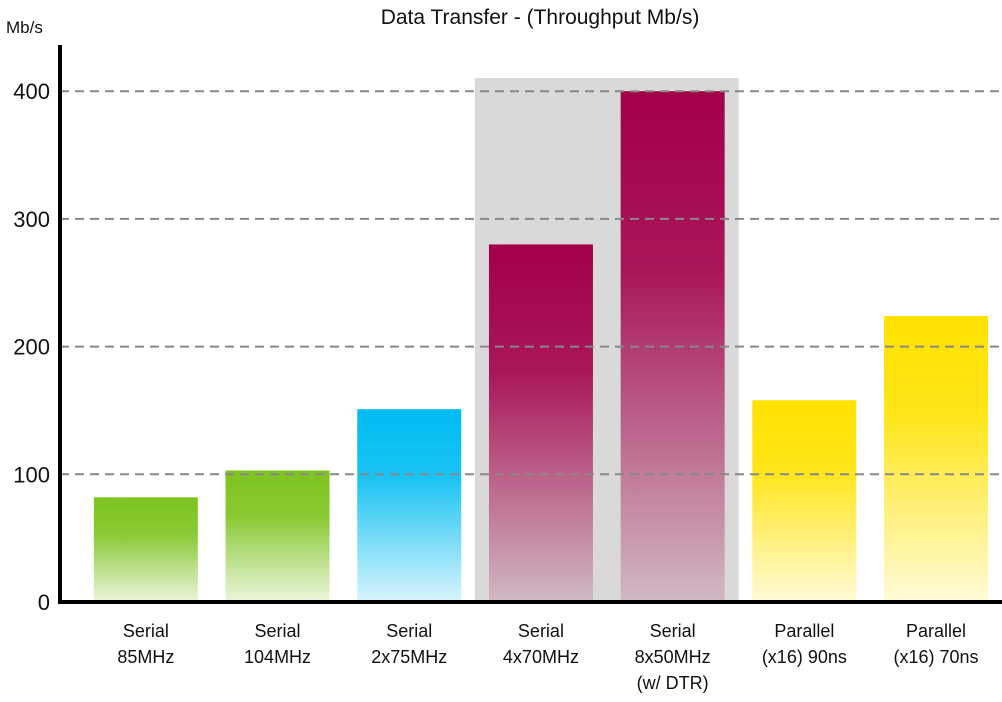 This screenshot has width=1002, height=702. What do you see at coordinates (936, 644) in the screenshot?
I see `x-tick-label-6: Parallel (x16) 70ns` at bounding box center [936, 644].